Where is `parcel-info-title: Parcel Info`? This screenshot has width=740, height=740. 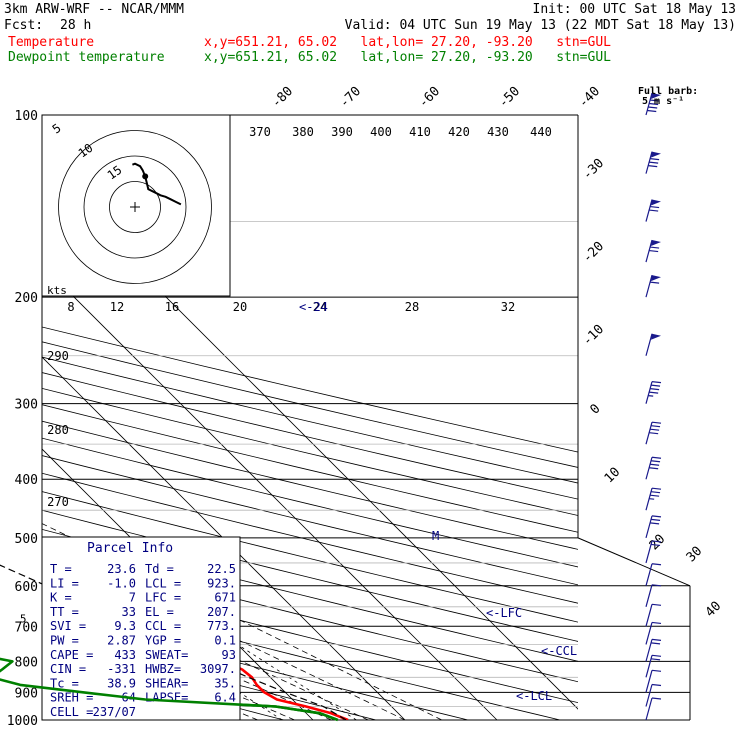
parcel-info-title: Parcel Info is located at coordinates (130, 548).